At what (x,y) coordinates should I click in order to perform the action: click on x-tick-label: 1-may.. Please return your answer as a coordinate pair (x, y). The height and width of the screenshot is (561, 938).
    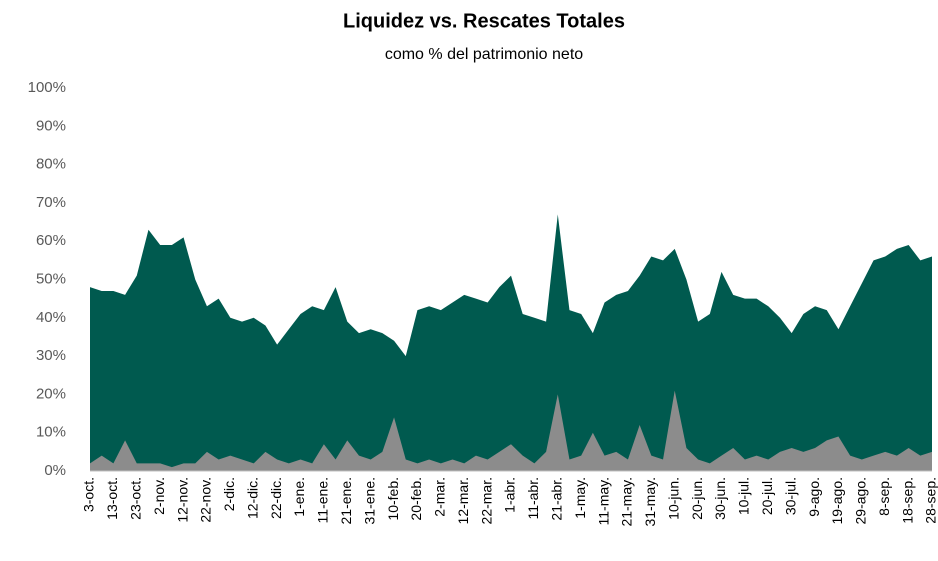
    Looking at the image, I should click on (580, 498).